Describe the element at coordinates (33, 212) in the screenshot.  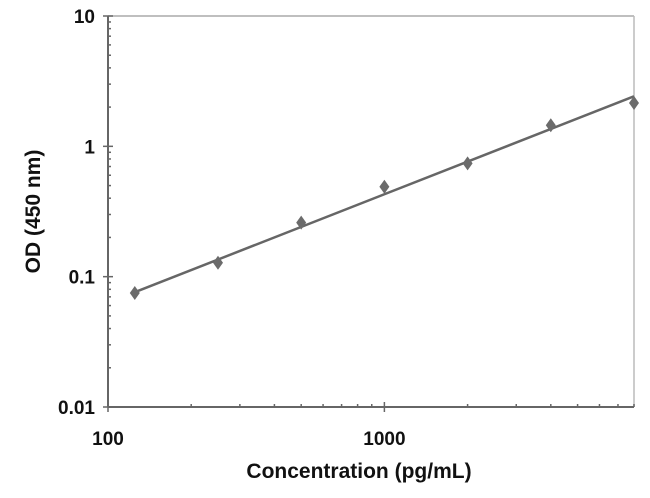
I see `y-axis-label: OD (450 nm)` at that location.